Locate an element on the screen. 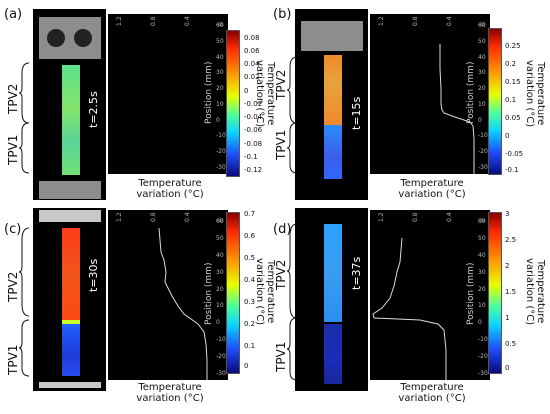 This screenshot has height=414, width=550. specimen-image is located at coordinates (69, 299).